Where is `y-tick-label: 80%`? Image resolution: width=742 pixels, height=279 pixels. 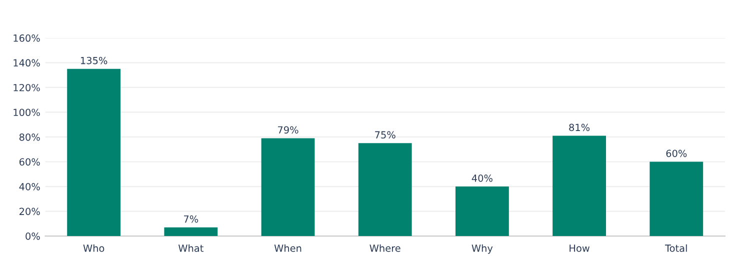 y-tick-label: 80% is located at coordinates (29, 137).